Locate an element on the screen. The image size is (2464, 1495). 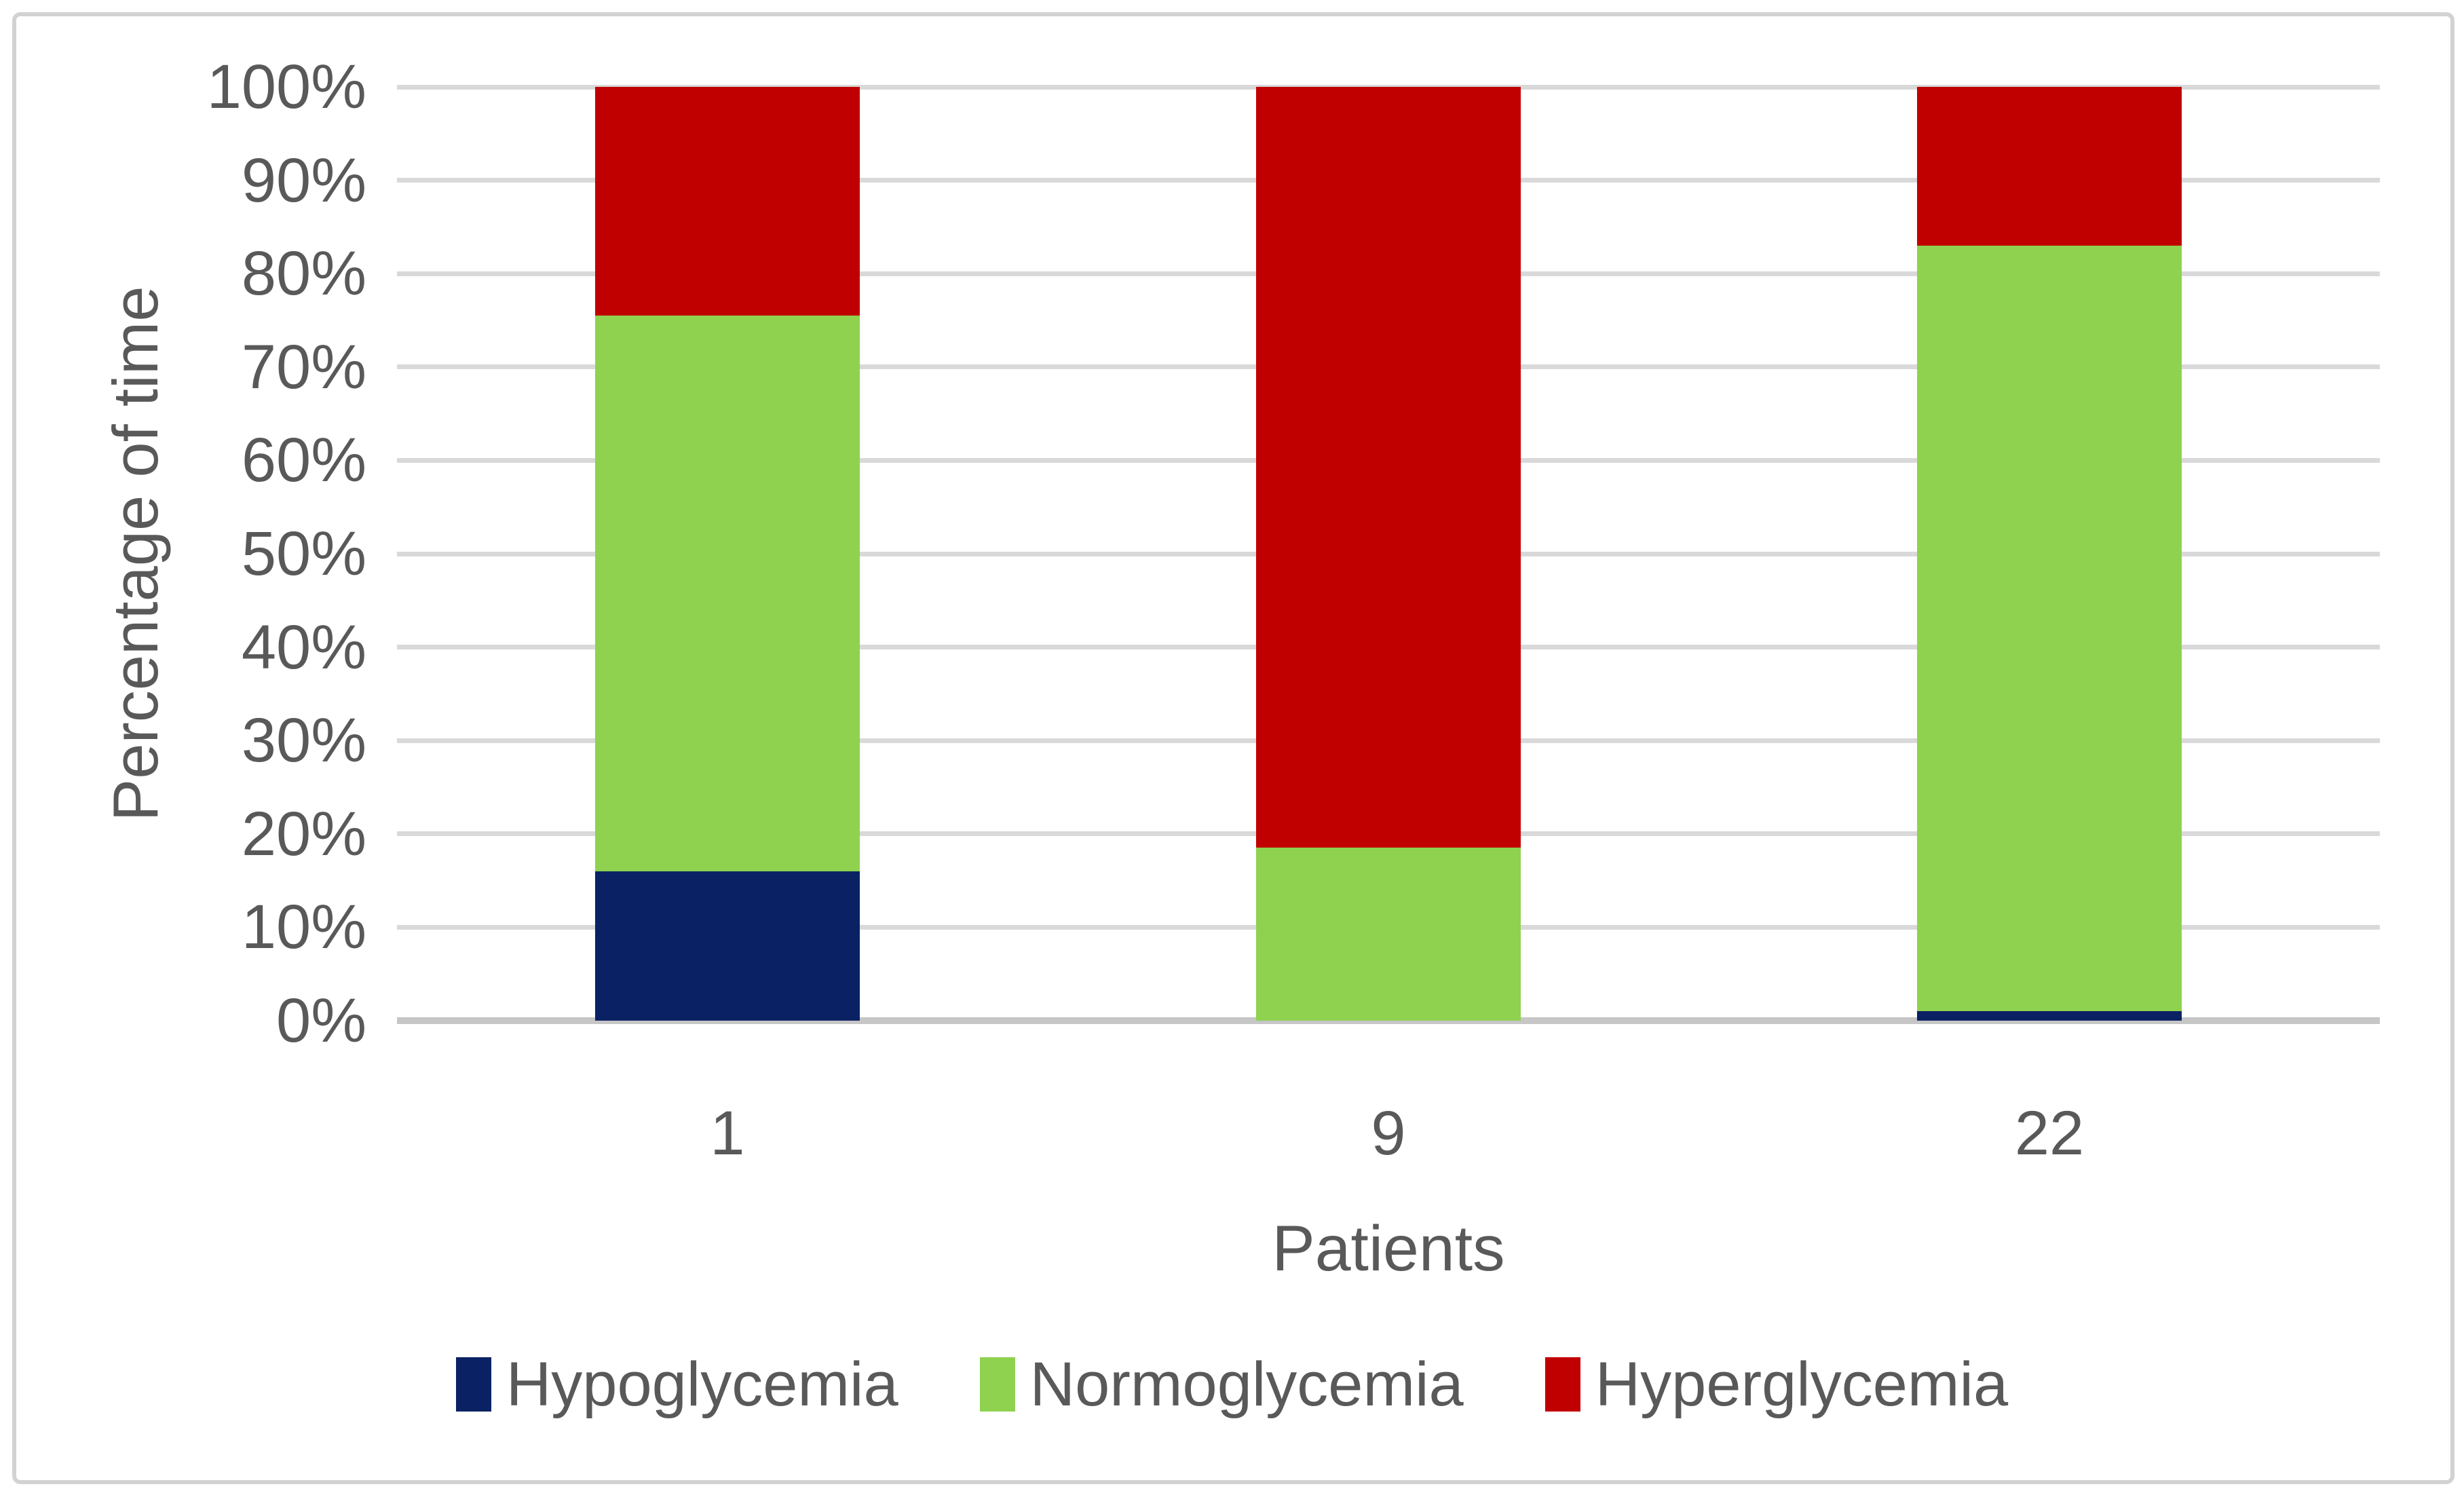
legend-label-normoglycemia: Normoglycemia is located at coordinates (1246, 1384).